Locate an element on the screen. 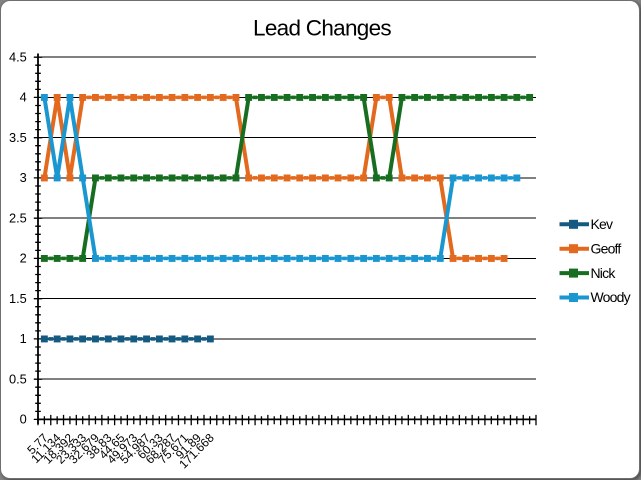 This screenshot has height=480, width=641. svg-text: 1.5 is located at coordinates (18, 298).